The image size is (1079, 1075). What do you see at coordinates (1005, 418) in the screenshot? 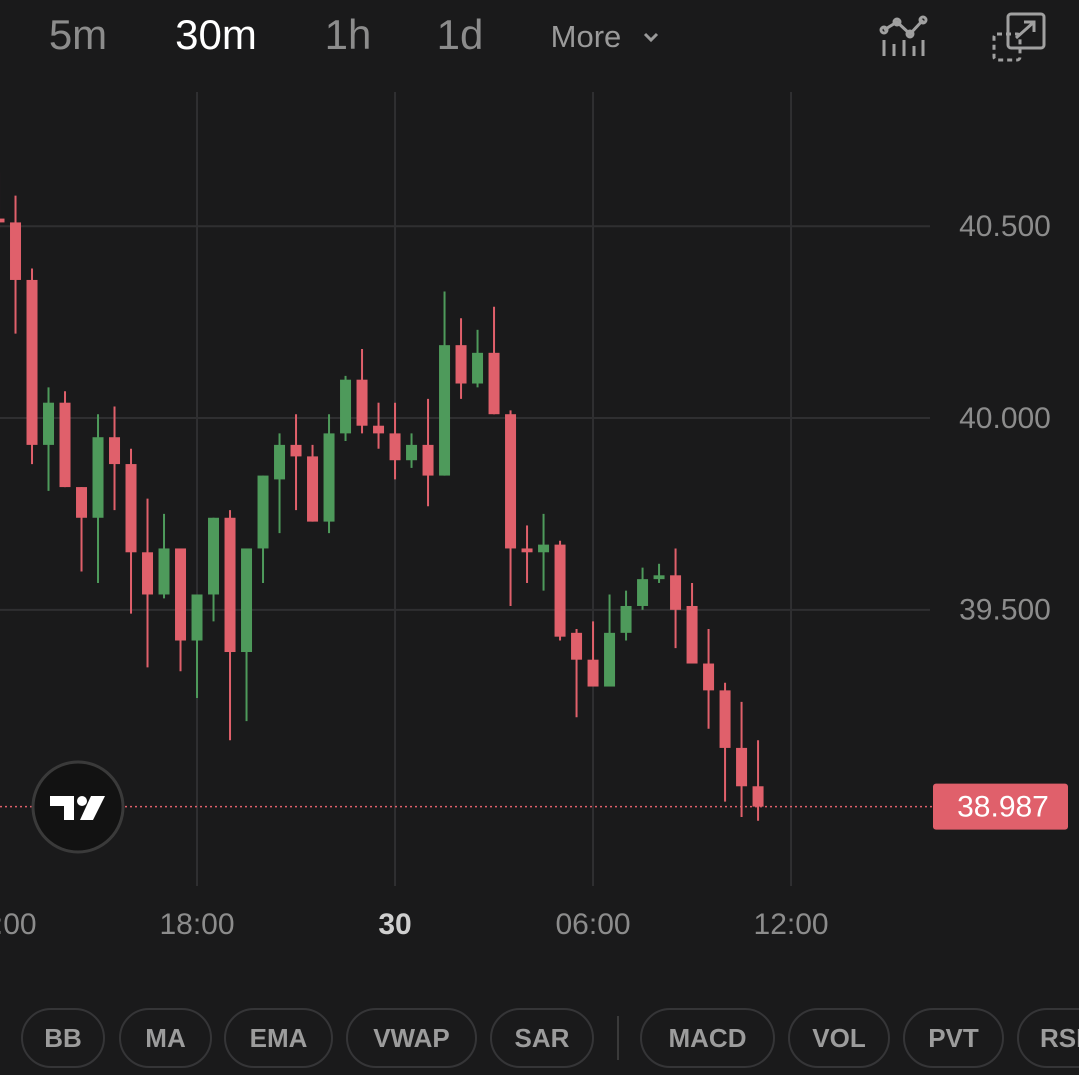
I see `y-tick-label: 40.000` at bounding box center [1005, 418].